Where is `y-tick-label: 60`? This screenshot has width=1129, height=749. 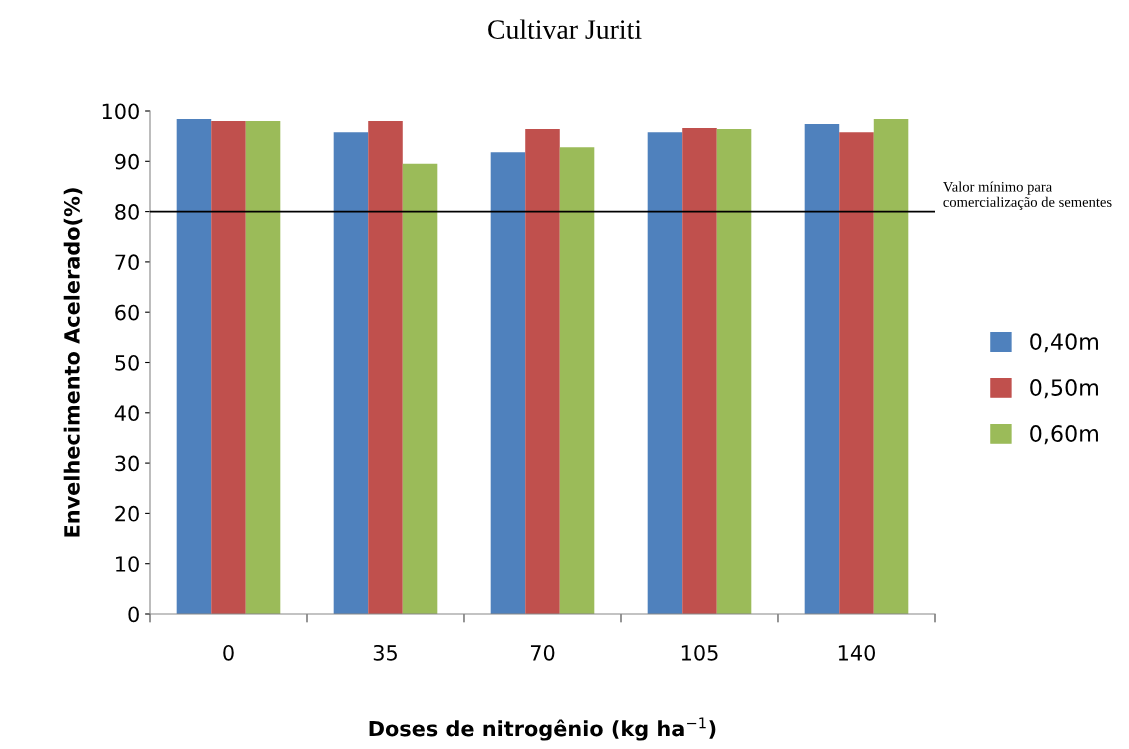 y-tick-label: 60 is located at coordinates (127, 312).